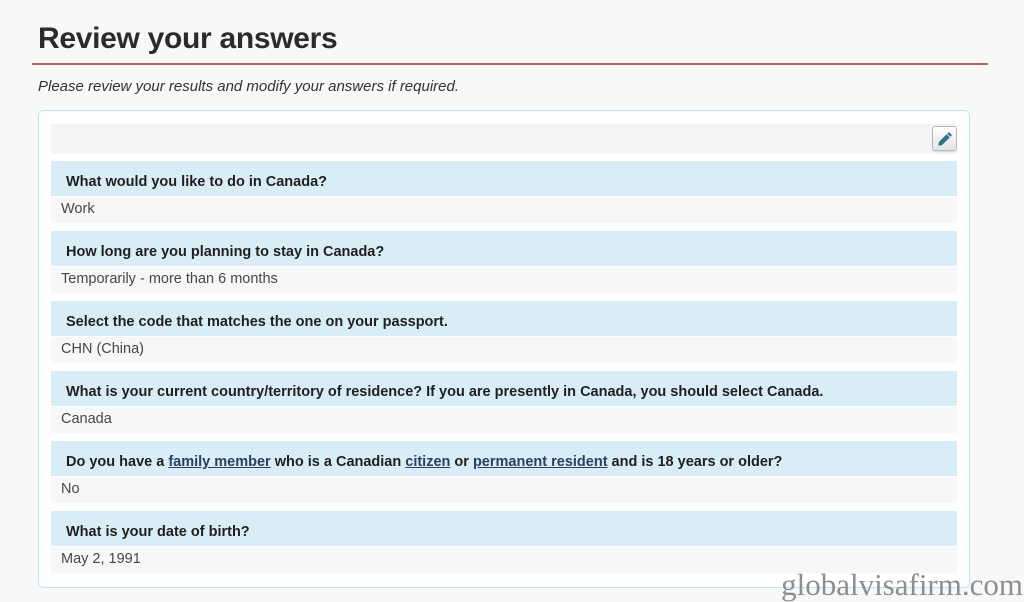 The width and height of the screenshot is (1024, 602). Describe the element at coordinates (504, 139) in the screenshot. I see `edit-toolbar-row` at that location.